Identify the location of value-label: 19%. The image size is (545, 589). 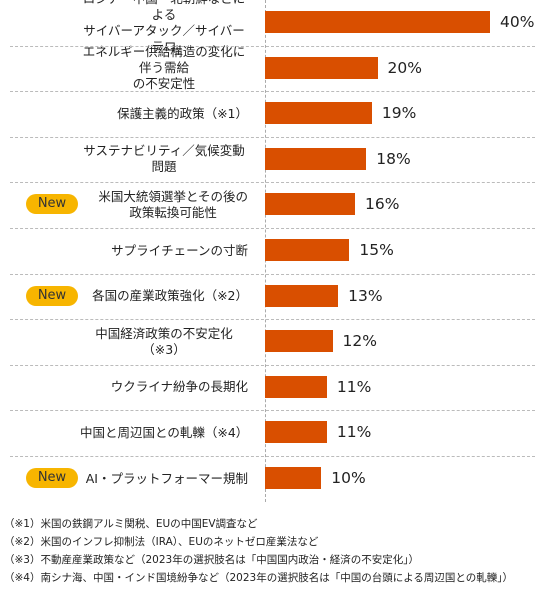
(399, 113).